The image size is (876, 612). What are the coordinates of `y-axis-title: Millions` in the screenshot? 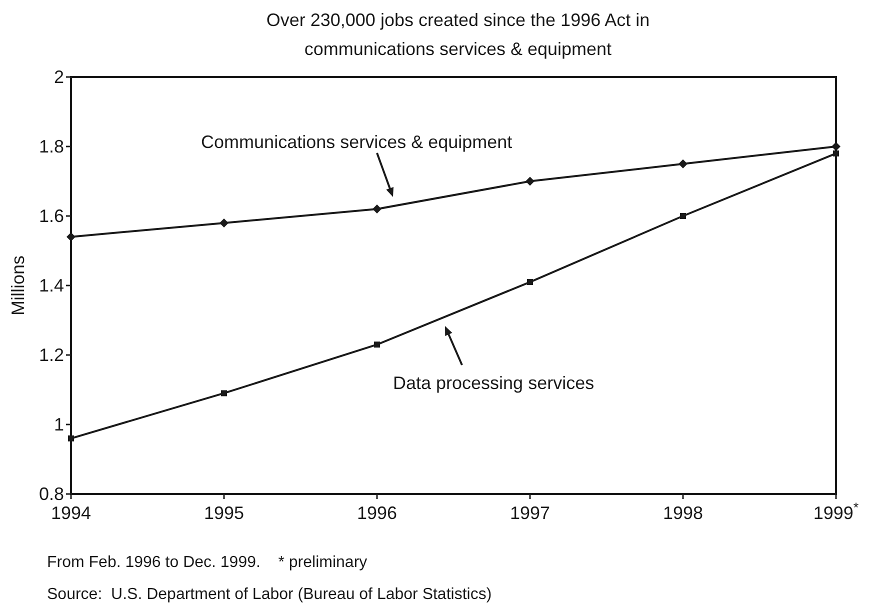 It's located at (18, 285).